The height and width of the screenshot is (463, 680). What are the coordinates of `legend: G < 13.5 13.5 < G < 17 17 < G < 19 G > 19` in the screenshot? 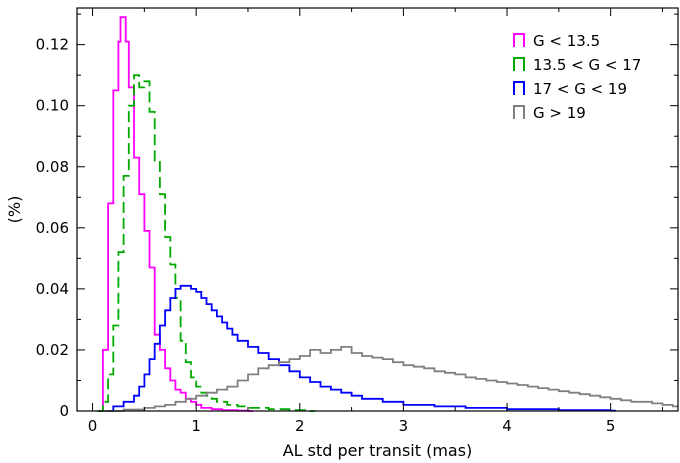 It's located at (577, 77).